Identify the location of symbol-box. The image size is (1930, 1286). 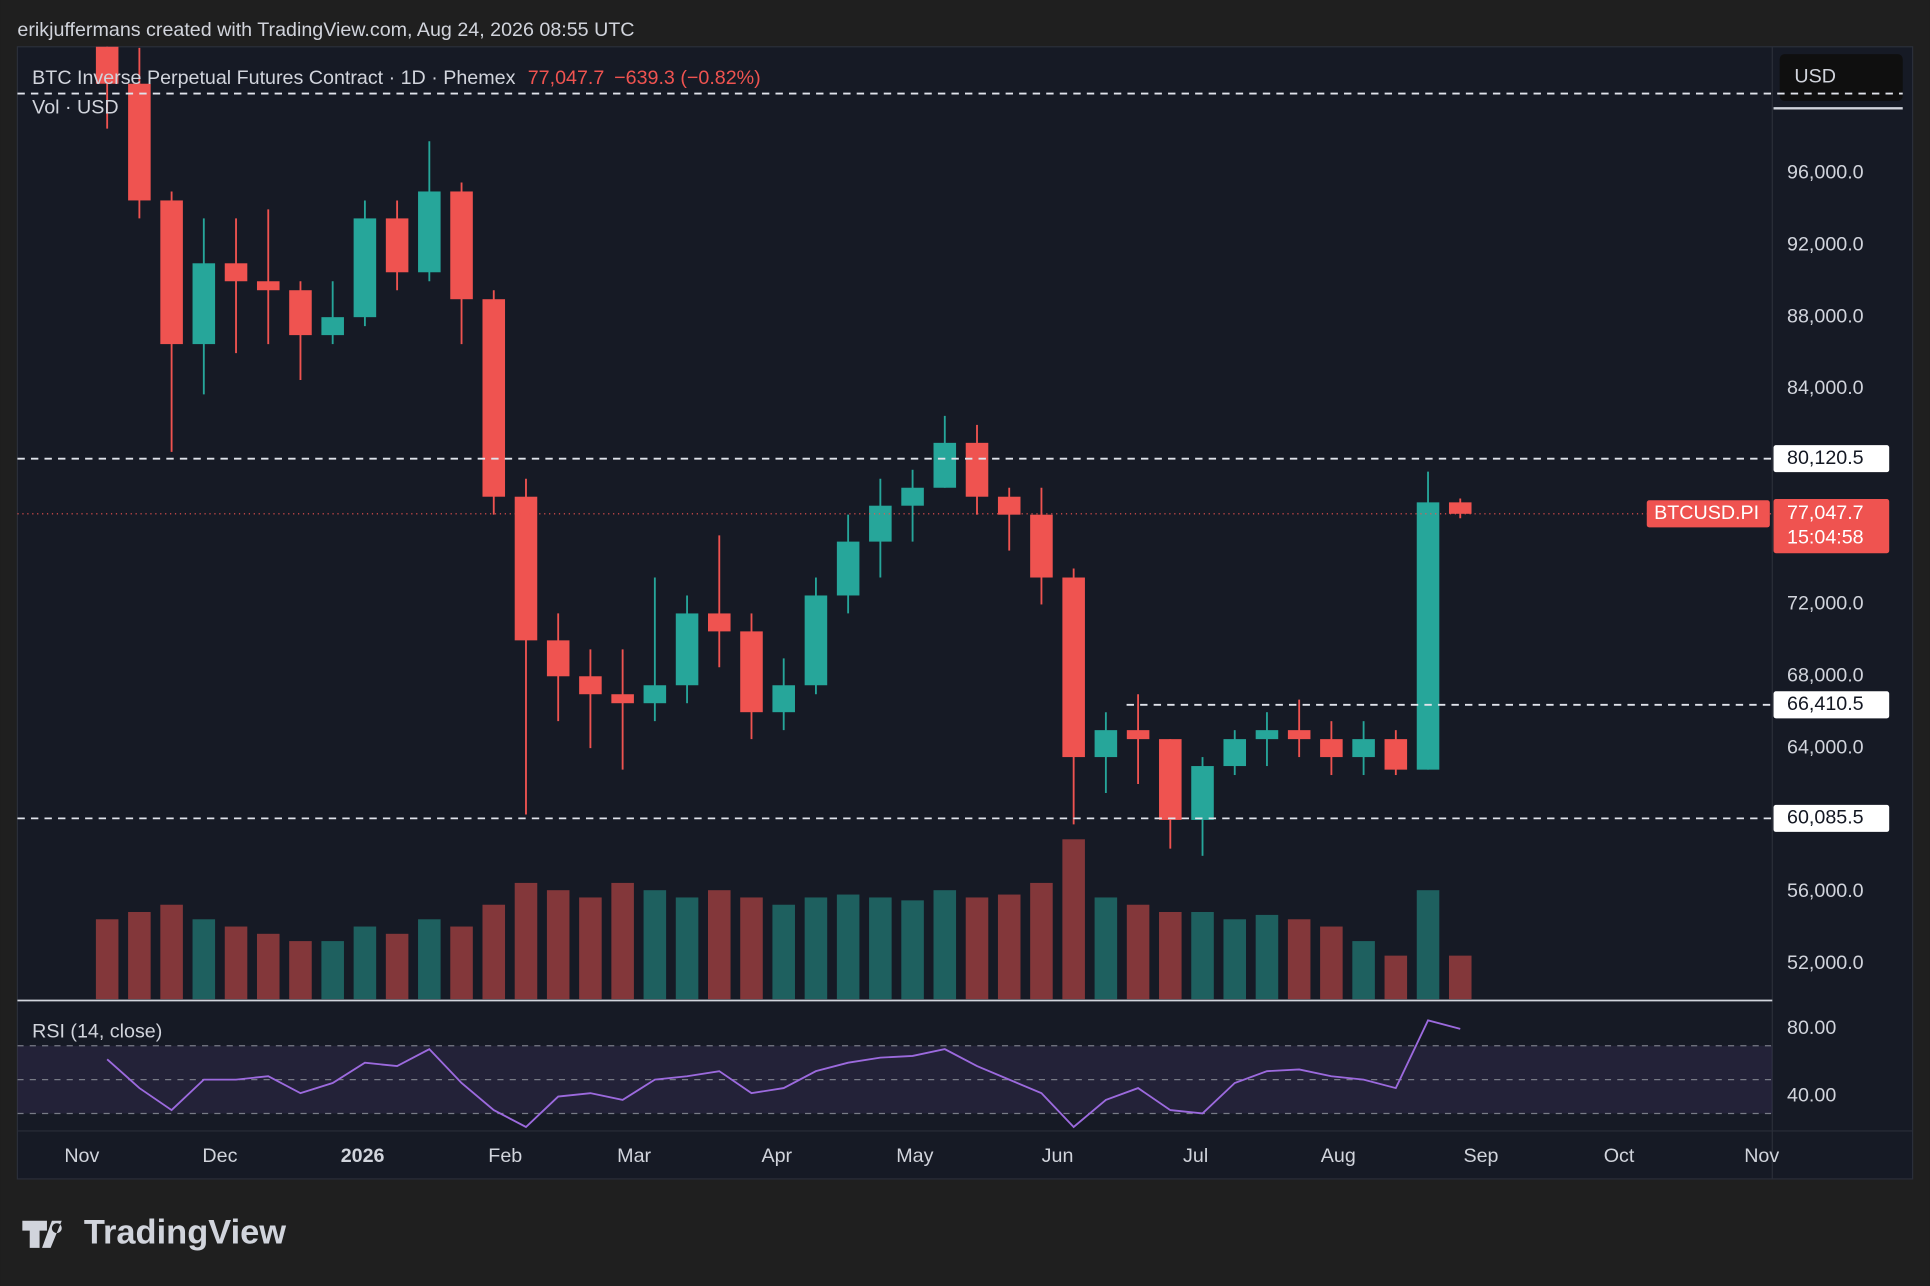
(1708, 514).